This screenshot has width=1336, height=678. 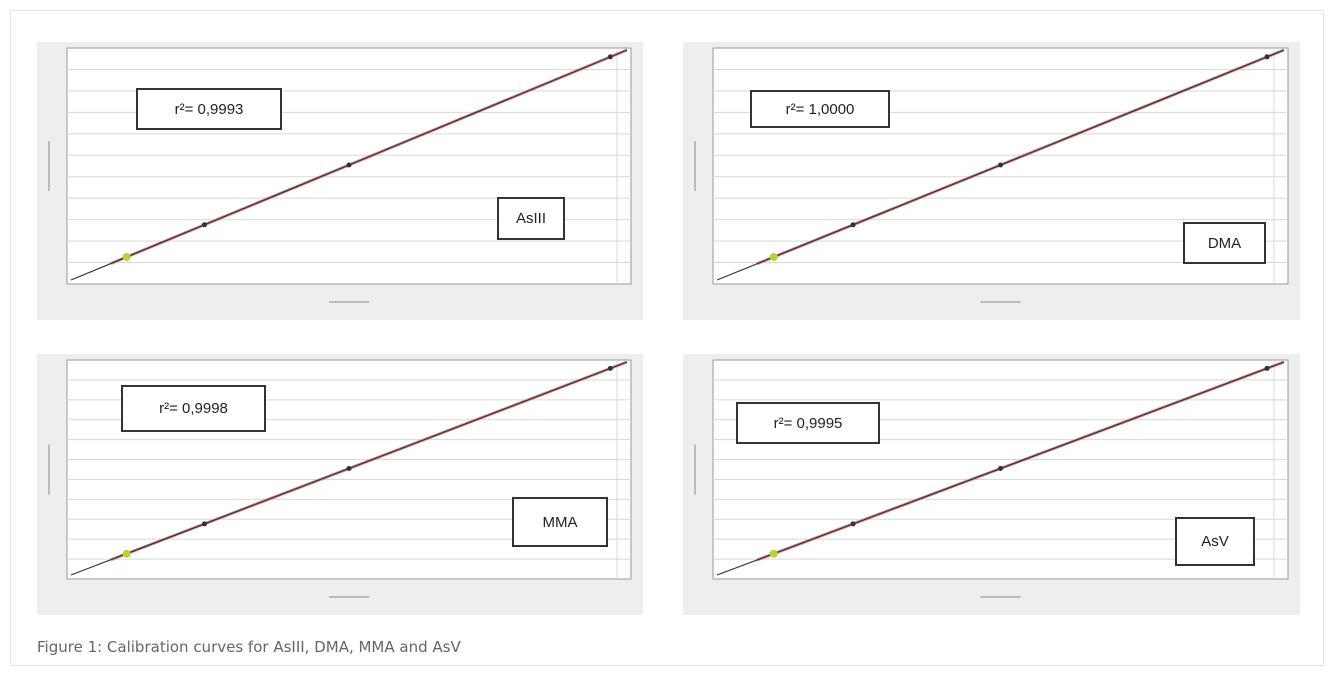 I want to click on r2-label: r²= 0,9998, so click(x=193, y=408).